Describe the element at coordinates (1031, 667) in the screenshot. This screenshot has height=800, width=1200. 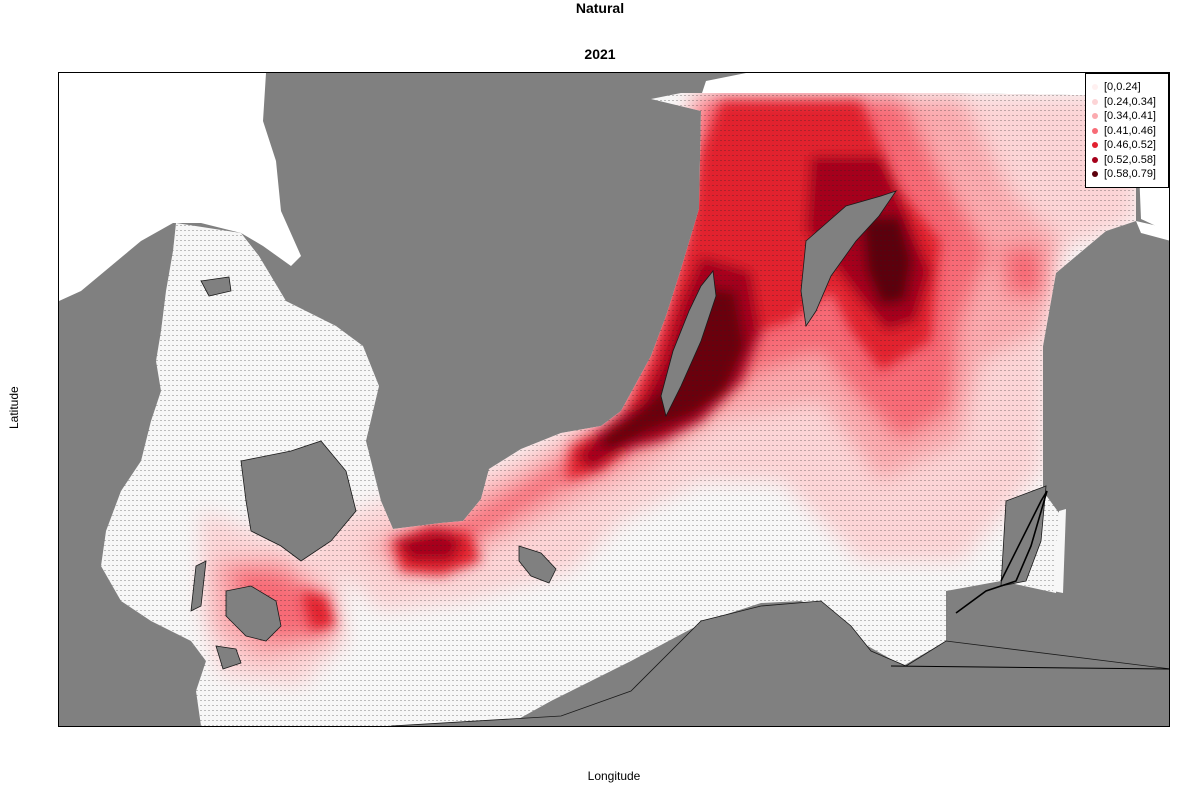
I see `border-line` at that location.